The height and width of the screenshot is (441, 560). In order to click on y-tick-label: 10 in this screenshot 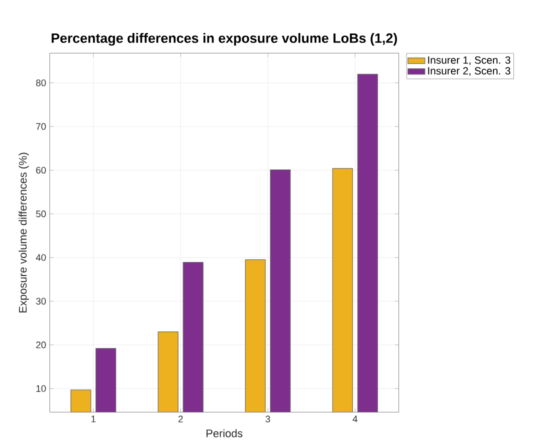, I will do `click(41, 388)`.